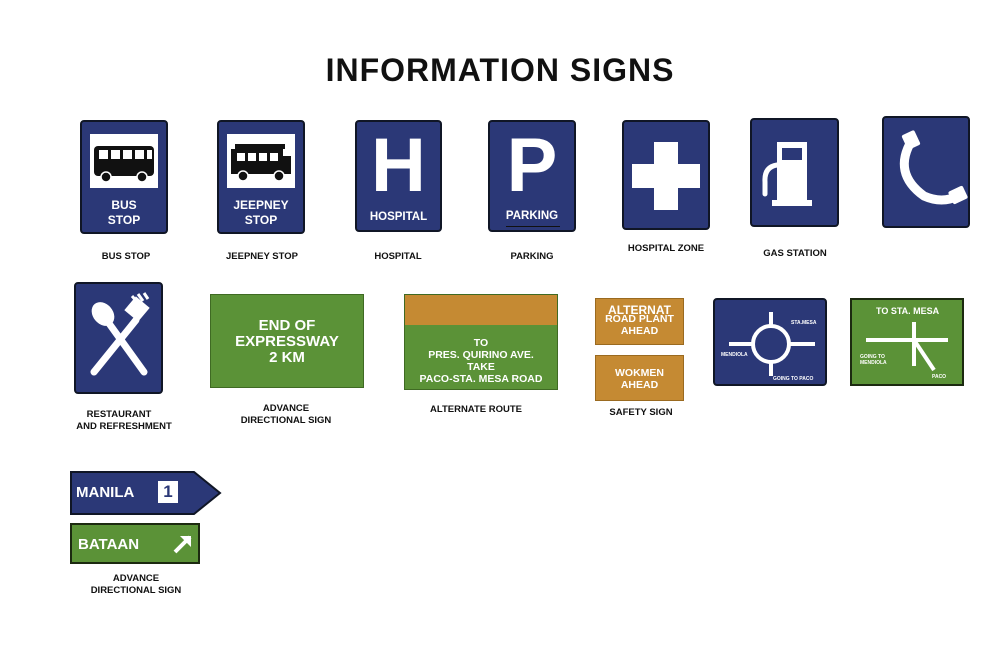  I want to click on road-plant-line2: AHEAD, so click(639, 331).